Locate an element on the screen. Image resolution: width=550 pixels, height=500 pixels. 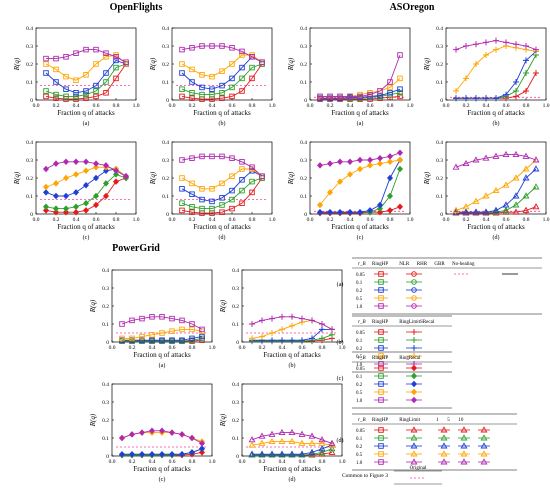
legend-original-label: Original is located at coordinates (418, 468).